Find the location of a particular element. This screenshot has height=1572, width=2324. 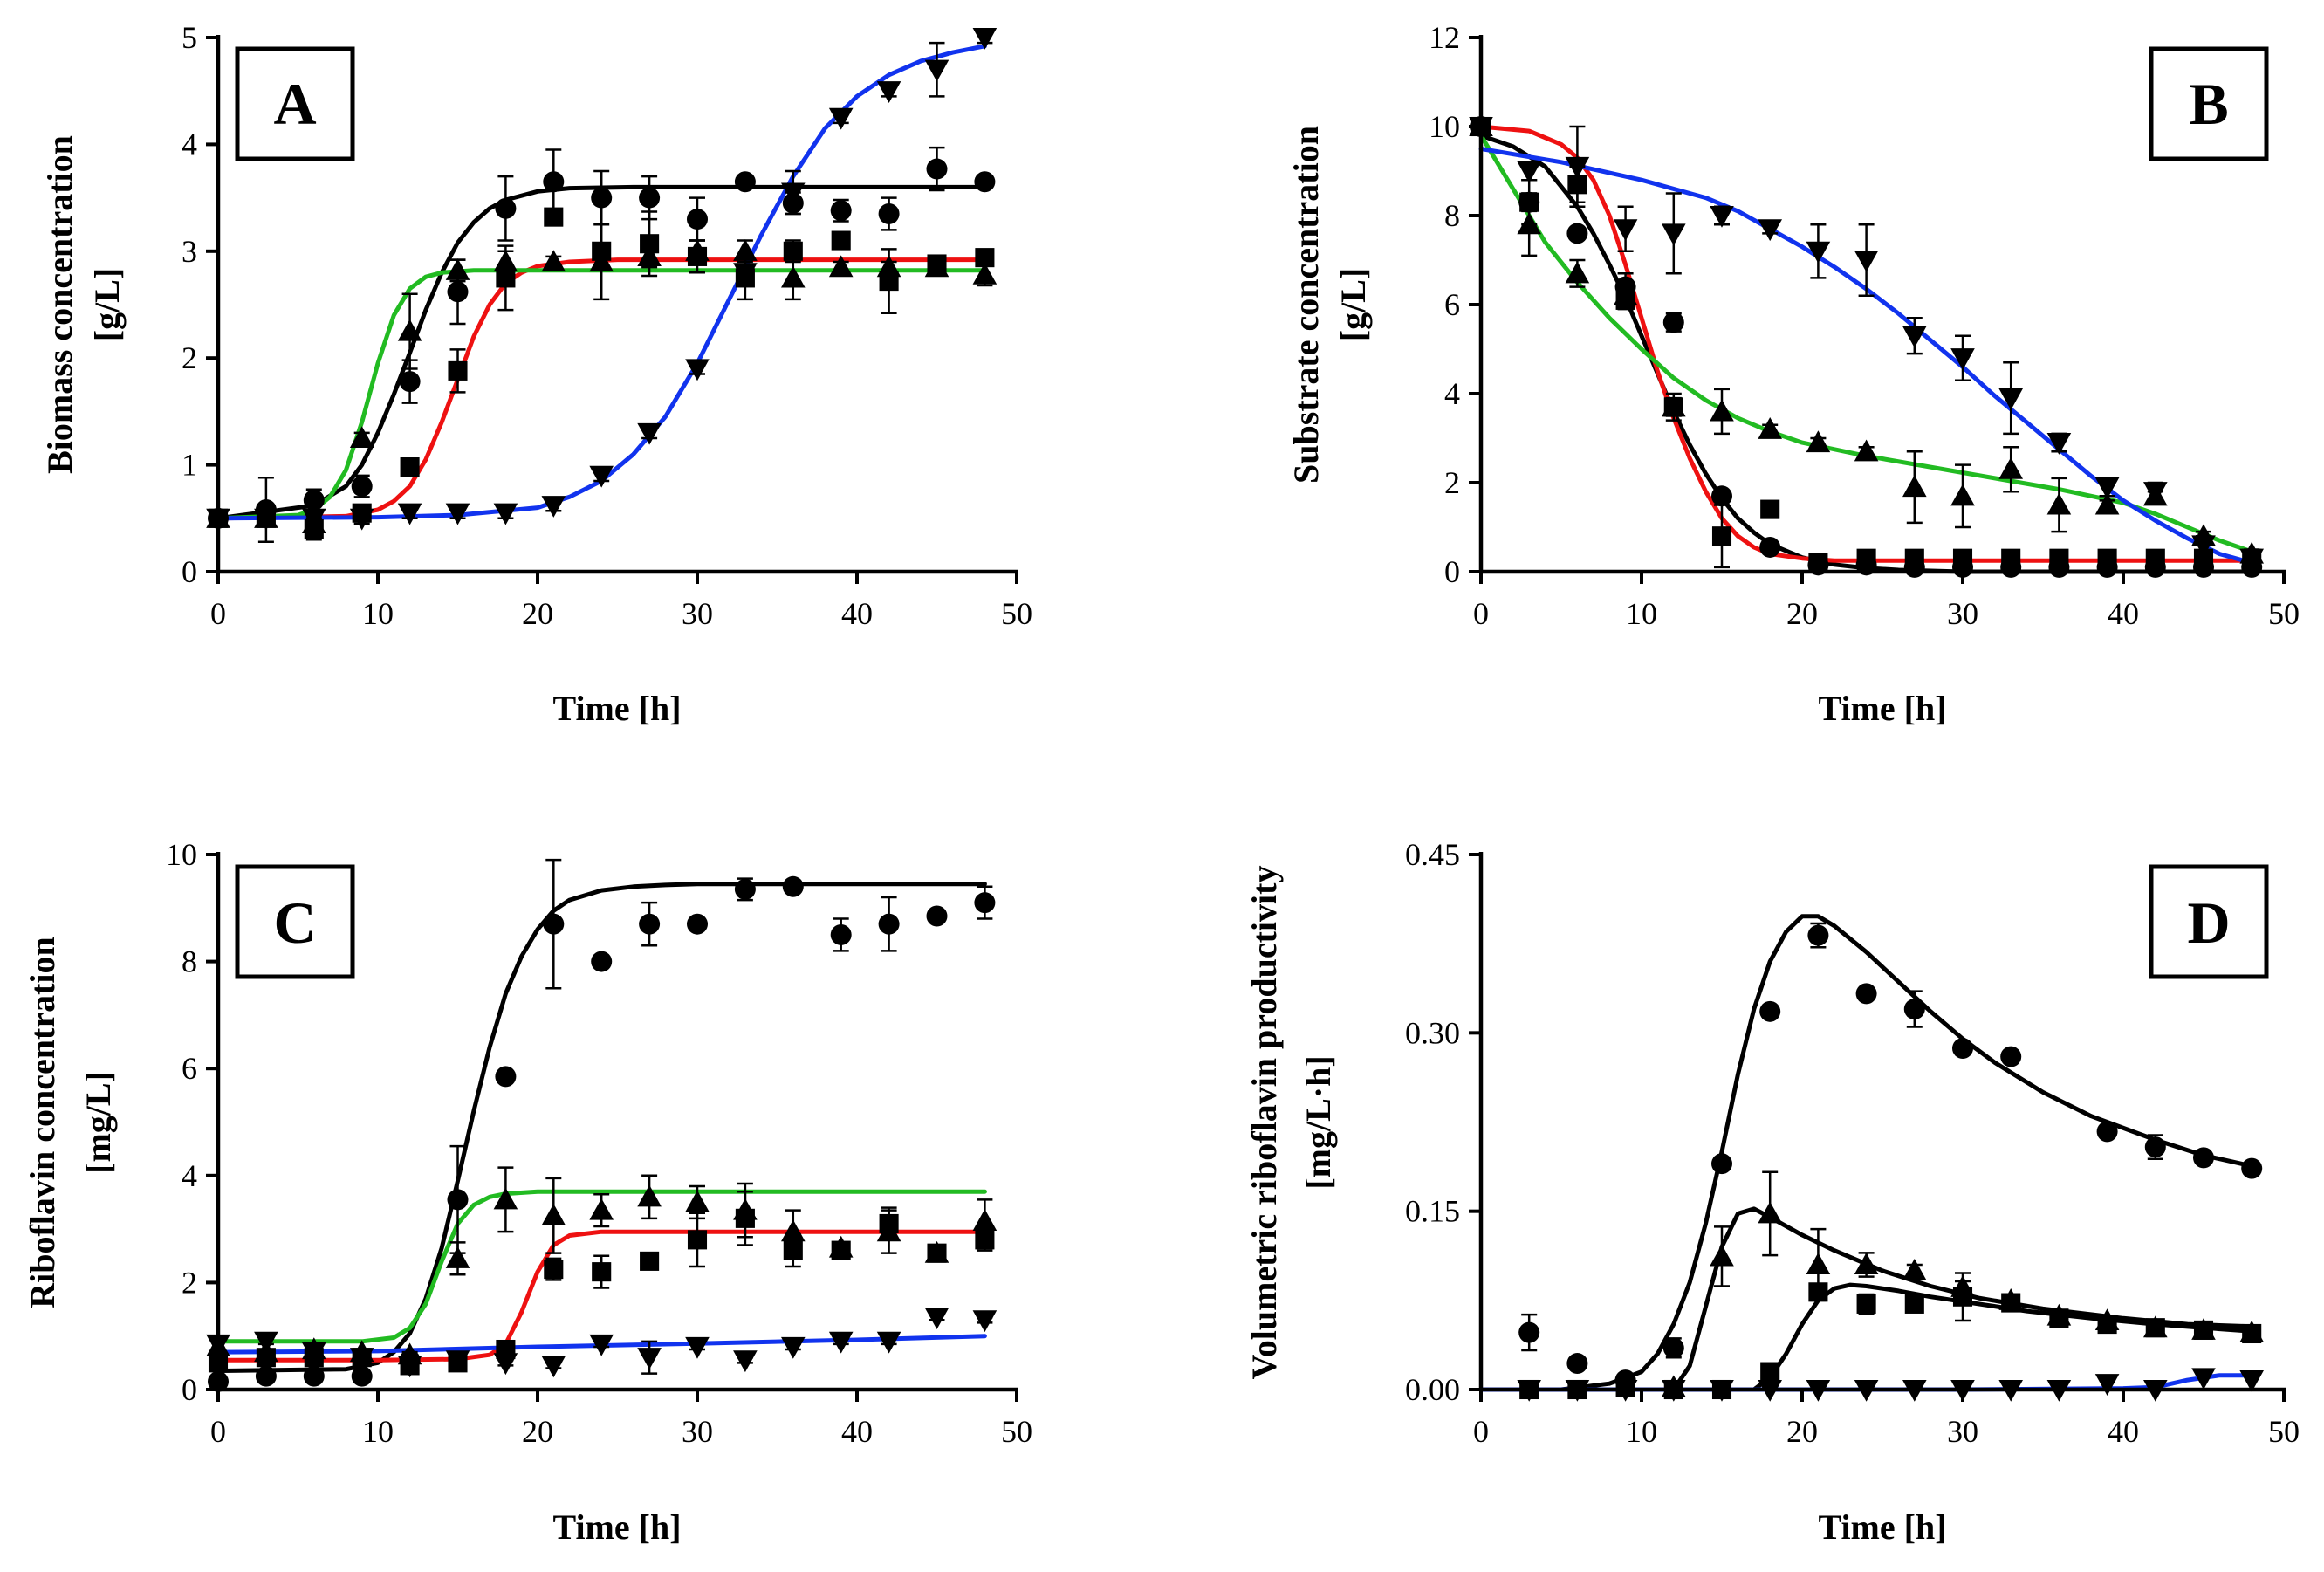

panel-b-y-tick-label: 10 is located at coordinates (1444, 127).